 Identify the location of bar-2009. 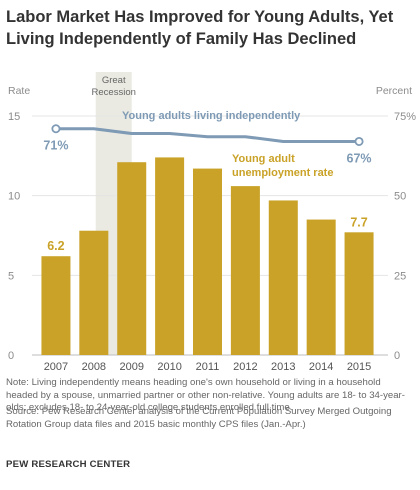
(132, 258).